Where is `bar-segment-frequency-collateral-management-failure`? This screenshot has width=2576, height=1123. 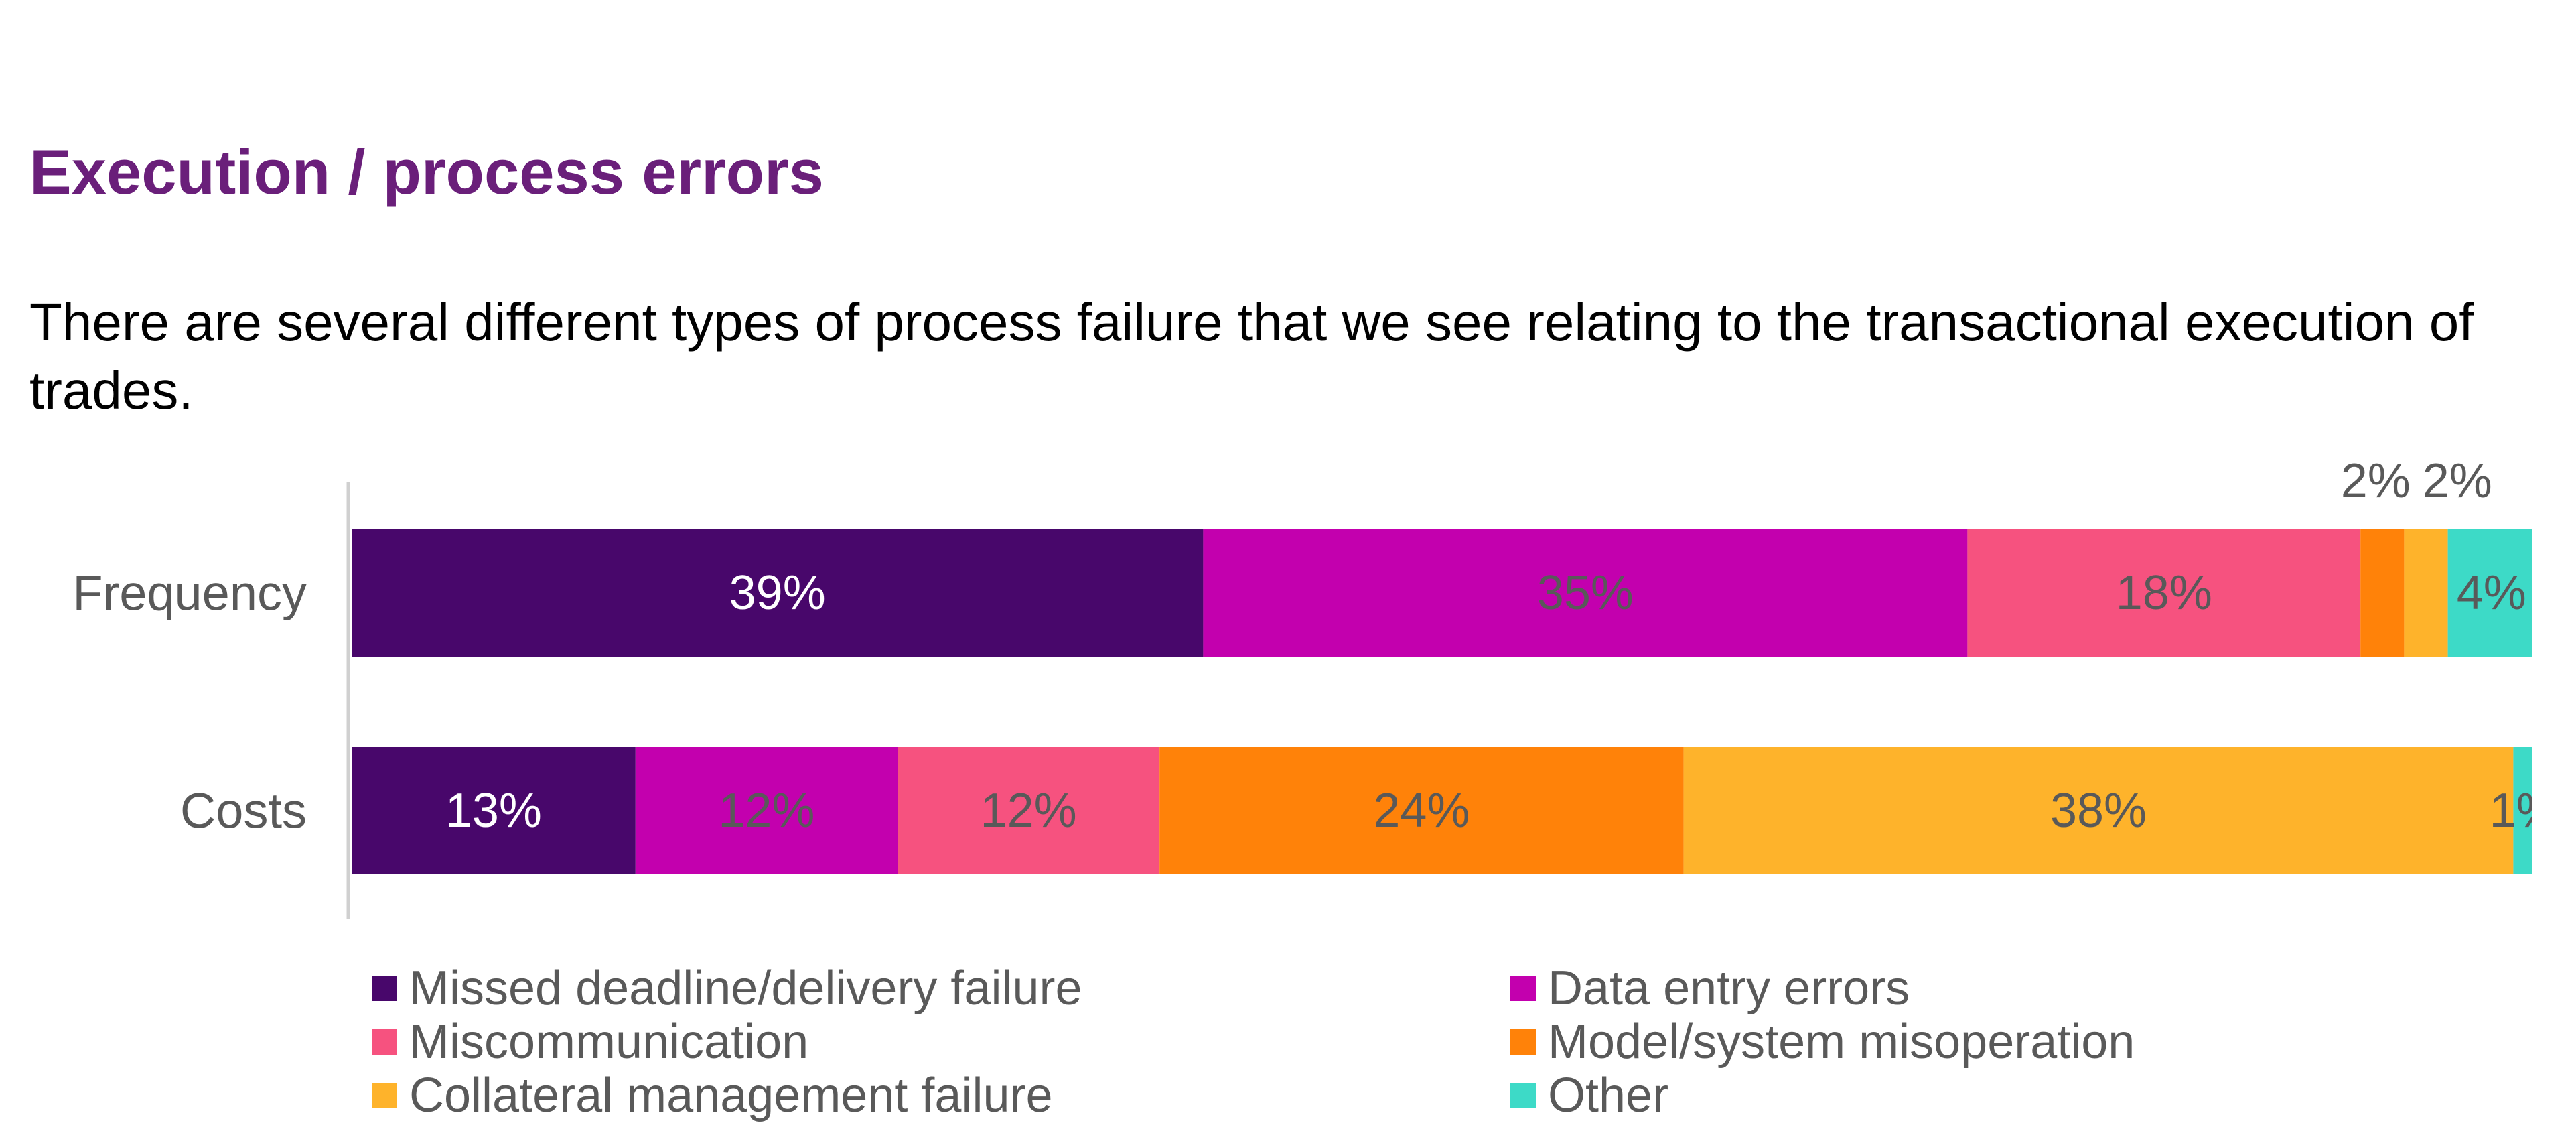 bar-segment-frequency-collateral-management-failure is located at coordinates (2426, 593).